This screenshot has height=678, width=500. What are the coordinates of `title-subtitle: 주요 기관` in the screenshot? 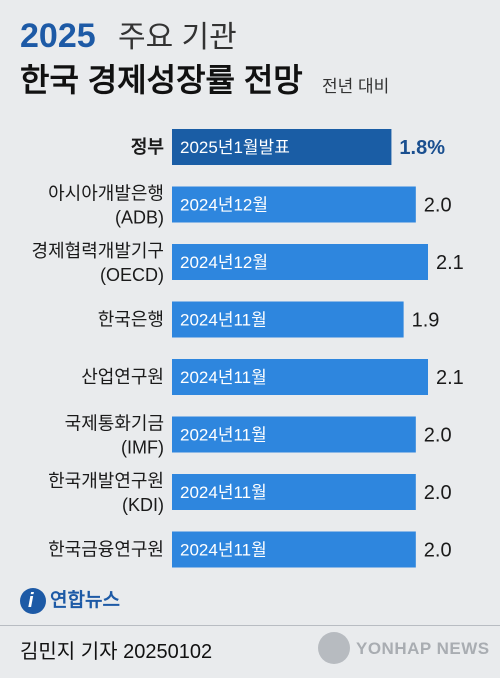 It's located at (177, 37).